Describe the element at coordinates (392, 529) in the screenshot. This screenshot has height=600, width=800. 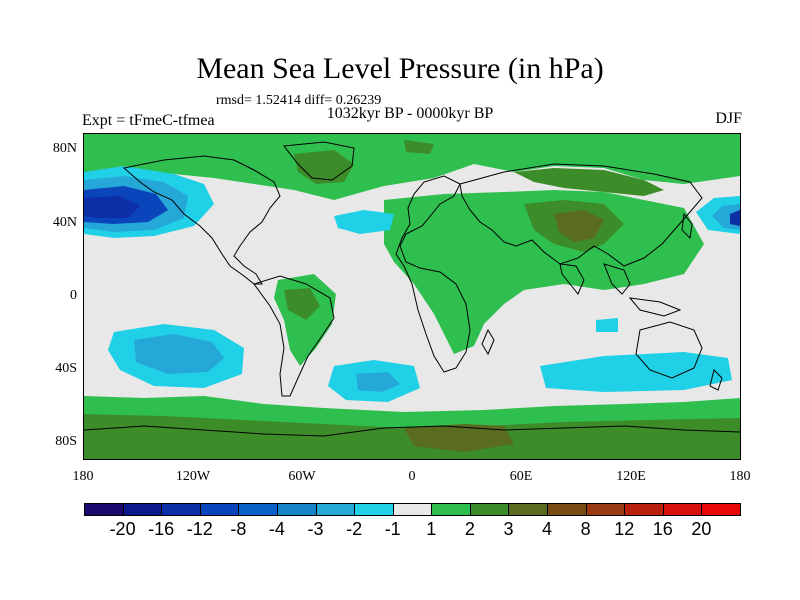
I see `colorbar-label: -1` at that location.